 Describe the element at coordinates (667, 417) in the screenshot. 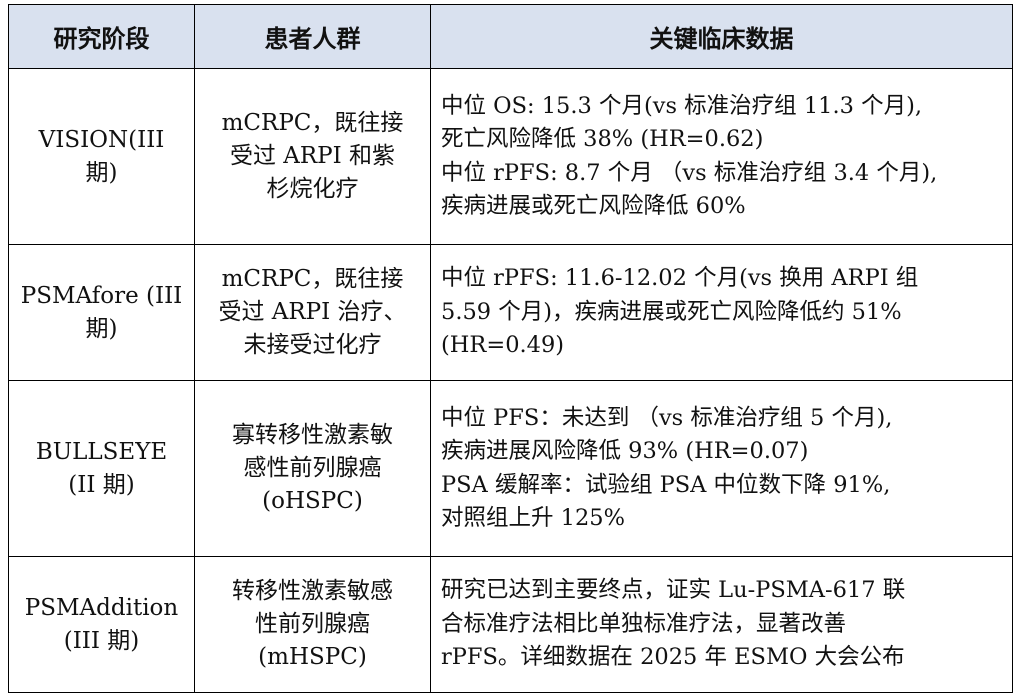

I see `data-line: 中位 PFS：未达到 （vs 标准治疗组 5 个月),` at that location.